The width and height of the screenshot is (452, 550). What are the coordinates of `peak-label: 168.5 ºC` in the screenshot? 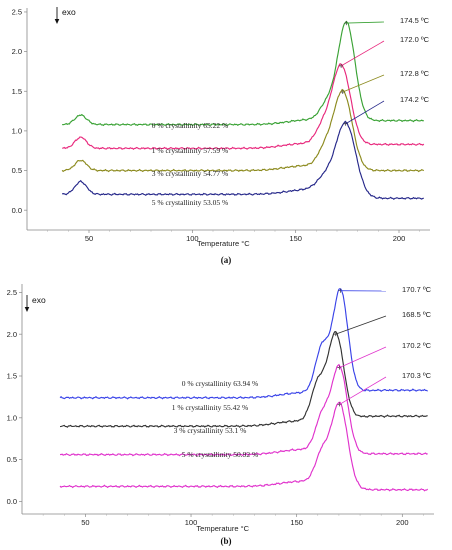 It's located at (417, 314).